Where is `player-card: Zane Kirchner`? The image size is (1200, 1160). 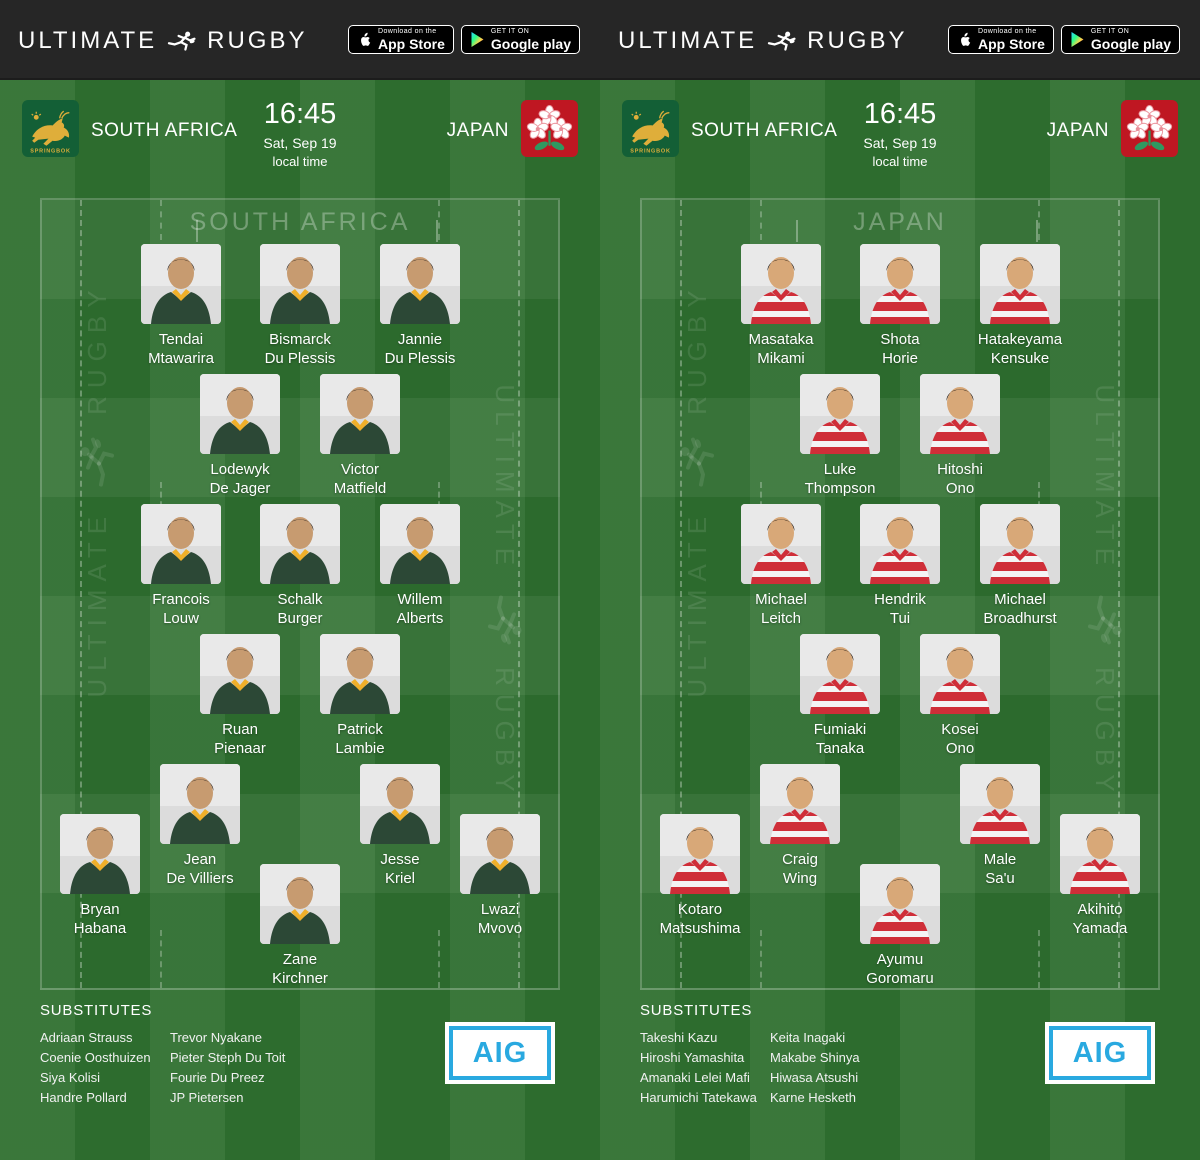
player-card: Zane Kirchner is located at coordinates (300, 926).